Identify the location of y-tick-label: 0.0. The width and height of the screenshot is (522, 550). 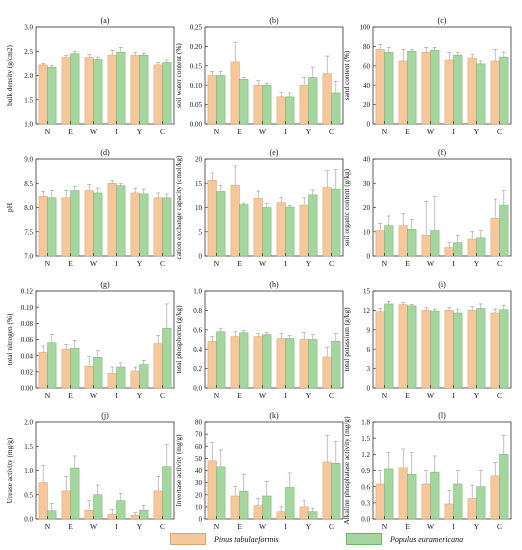
(28, 520).